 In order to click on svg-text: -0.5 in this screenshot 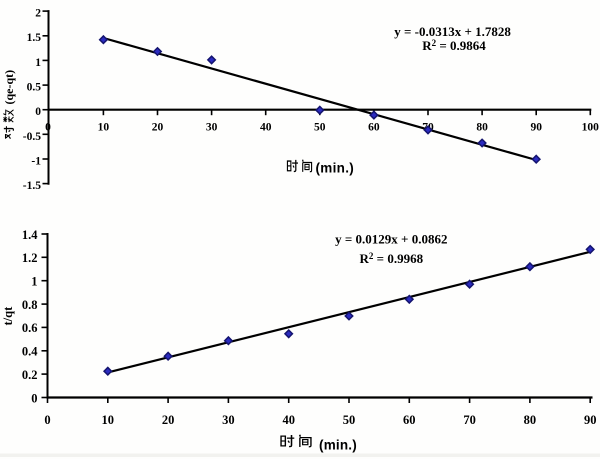, I will do `click(32, 137)`.